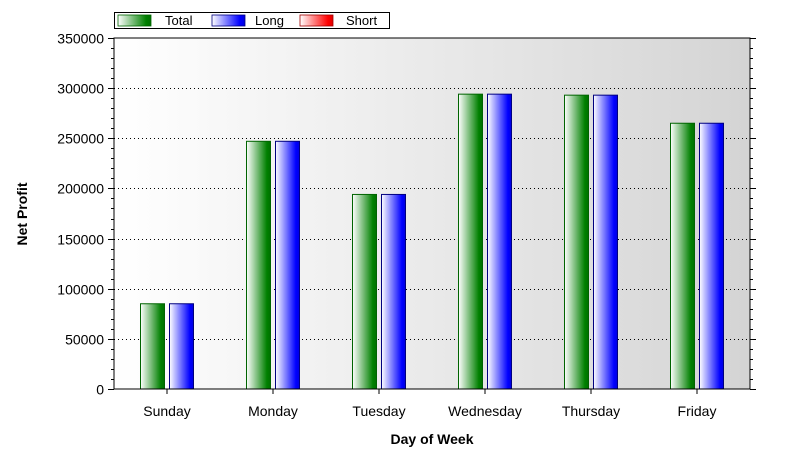 The image size is (812, 467). What do you see at coordinates (134, 20) in the screenshot?
I see `legend-swatch-total` at bounding box center [134, 20].